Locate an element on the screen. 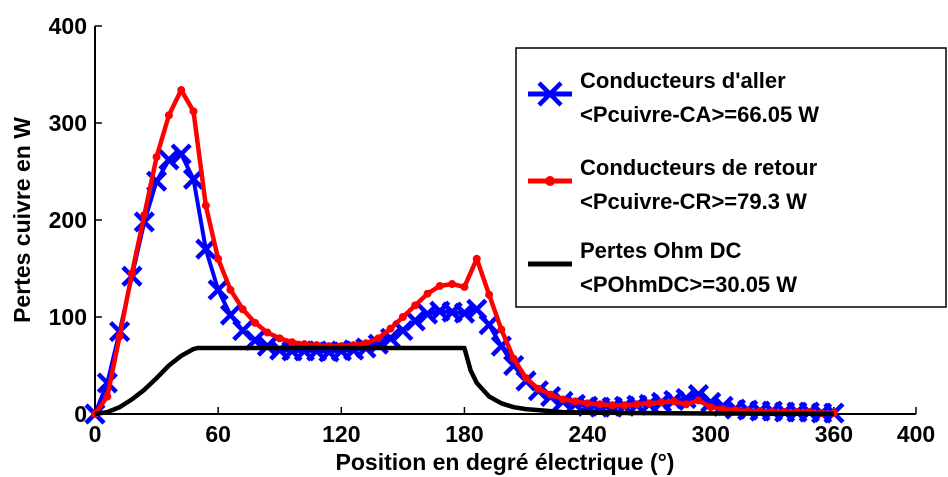 The width and height of the screenshot is (948, 477). x-tick-label: 360 is located at coordinates (834, 434).